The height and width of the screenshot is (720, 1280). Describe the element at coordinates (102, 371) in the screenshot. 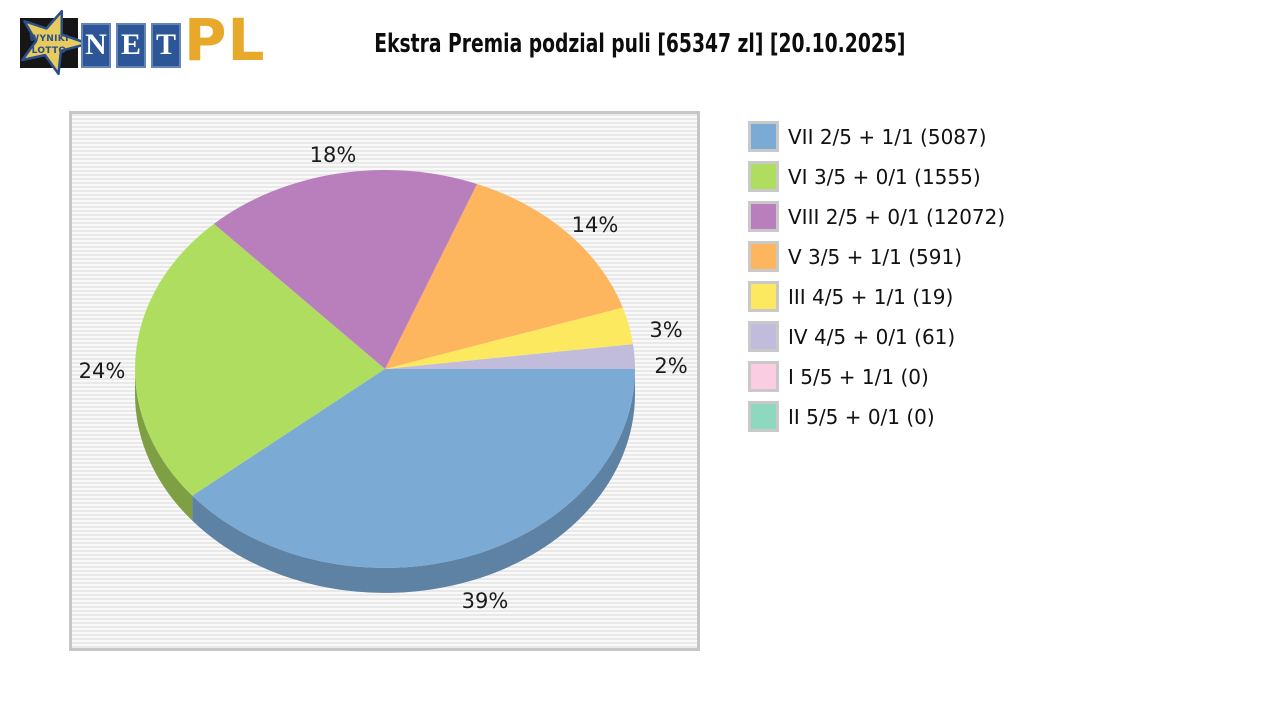

I see `pie-label: 24%` at that location.